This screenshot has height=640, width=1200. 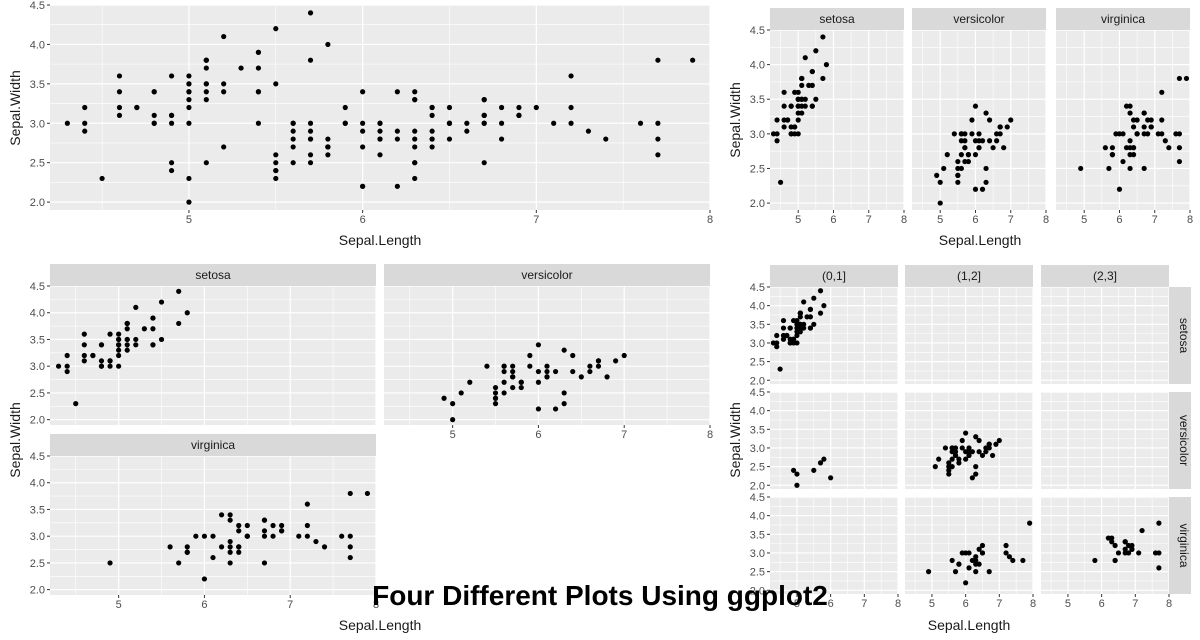 I want to click on y-tick-label: 2.0, so click(x=757, y=204).